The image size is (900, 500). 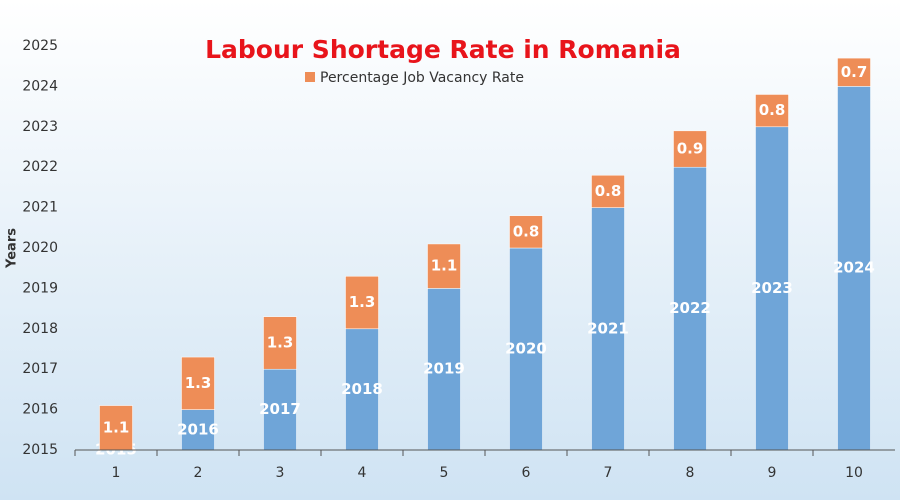 I want to click on x-tick-label: 5, so click(x=444, y=473).